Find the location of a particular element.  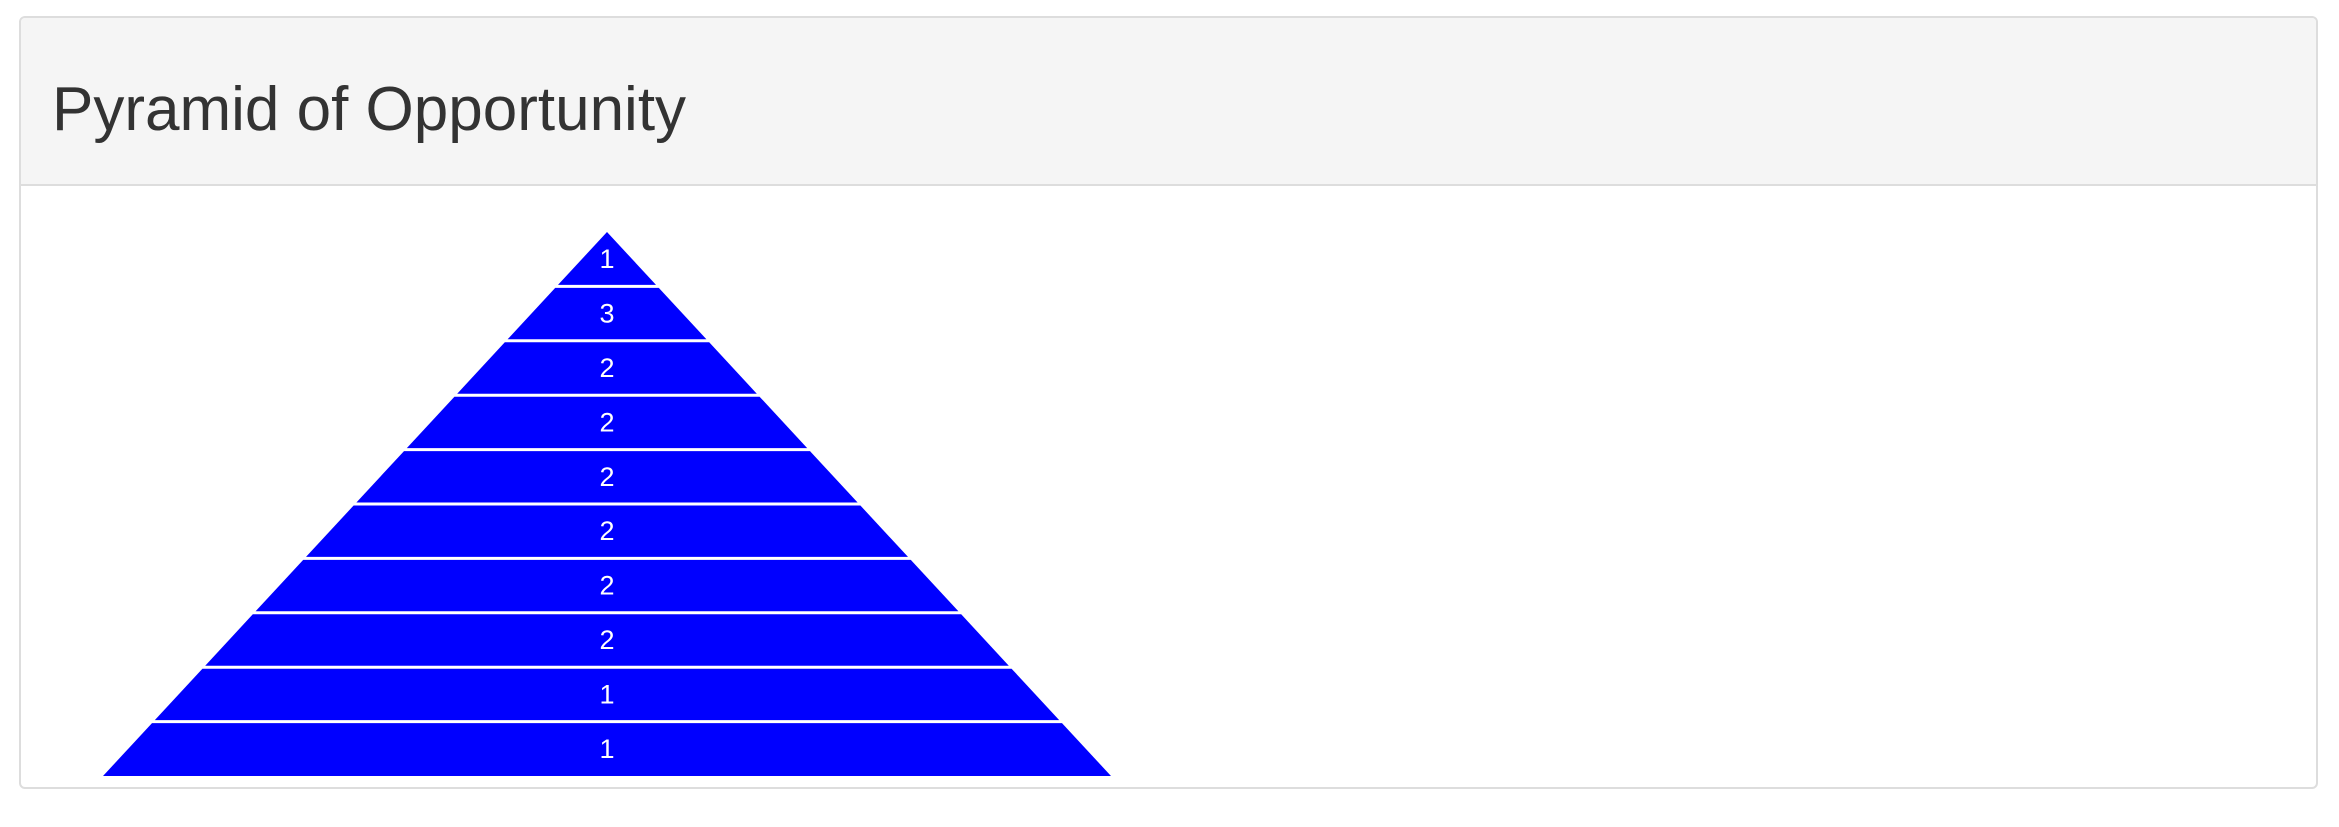

pyramid-level-3-label: 2 is located at coordinates (606, 368).